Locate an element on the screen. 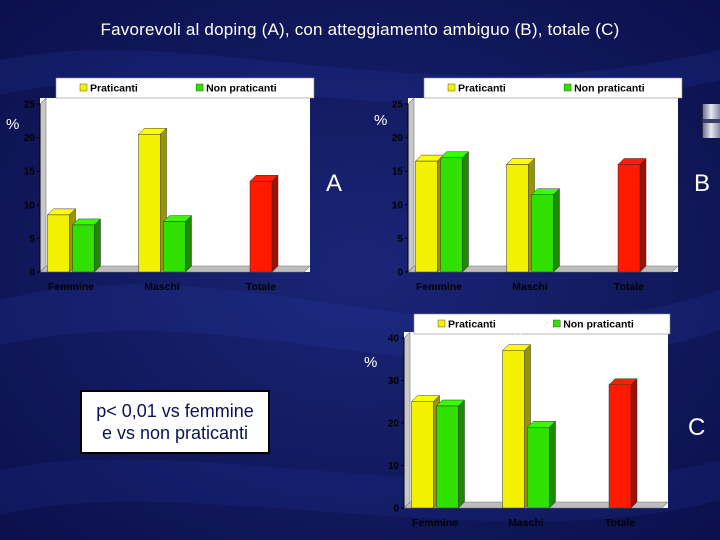 This screenshot has height=540, width=720. percent-label-b: % is located at coordinates (381, 120).